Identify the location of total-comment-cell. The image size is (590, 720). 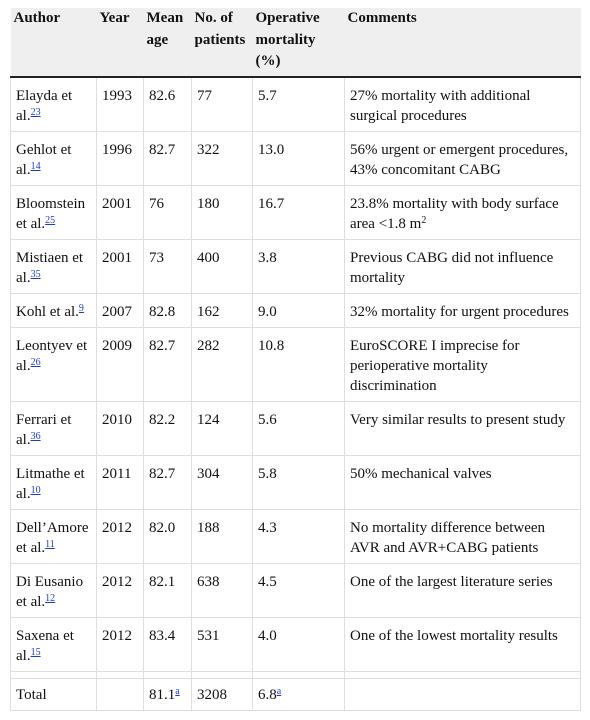
(462, 694).